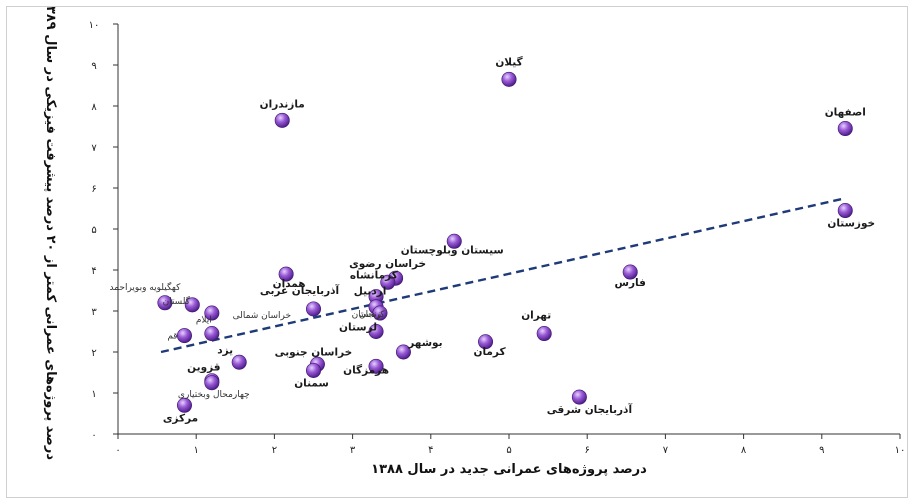  What do you see at coordinates (93, 353) in the screenshot?
I see `y-tick-label: ۲` at bounding box center [93, 353].